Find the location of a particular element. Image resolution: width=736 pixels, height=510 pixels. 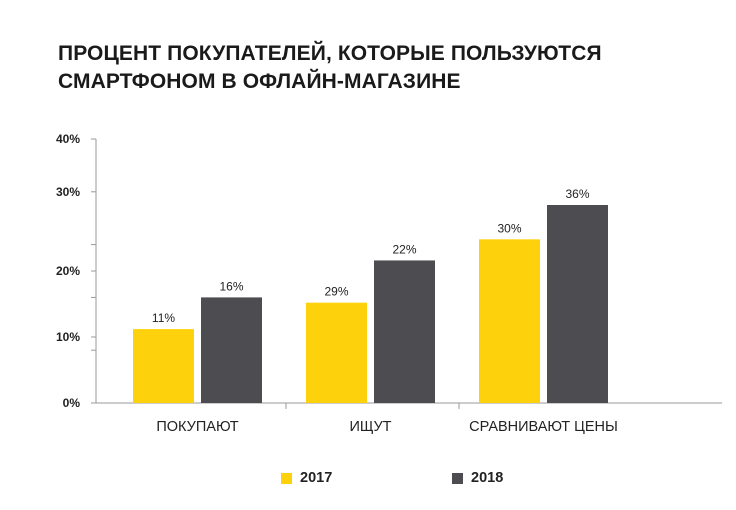

y-tick-label: 20% is located at coordinates (68, 271).